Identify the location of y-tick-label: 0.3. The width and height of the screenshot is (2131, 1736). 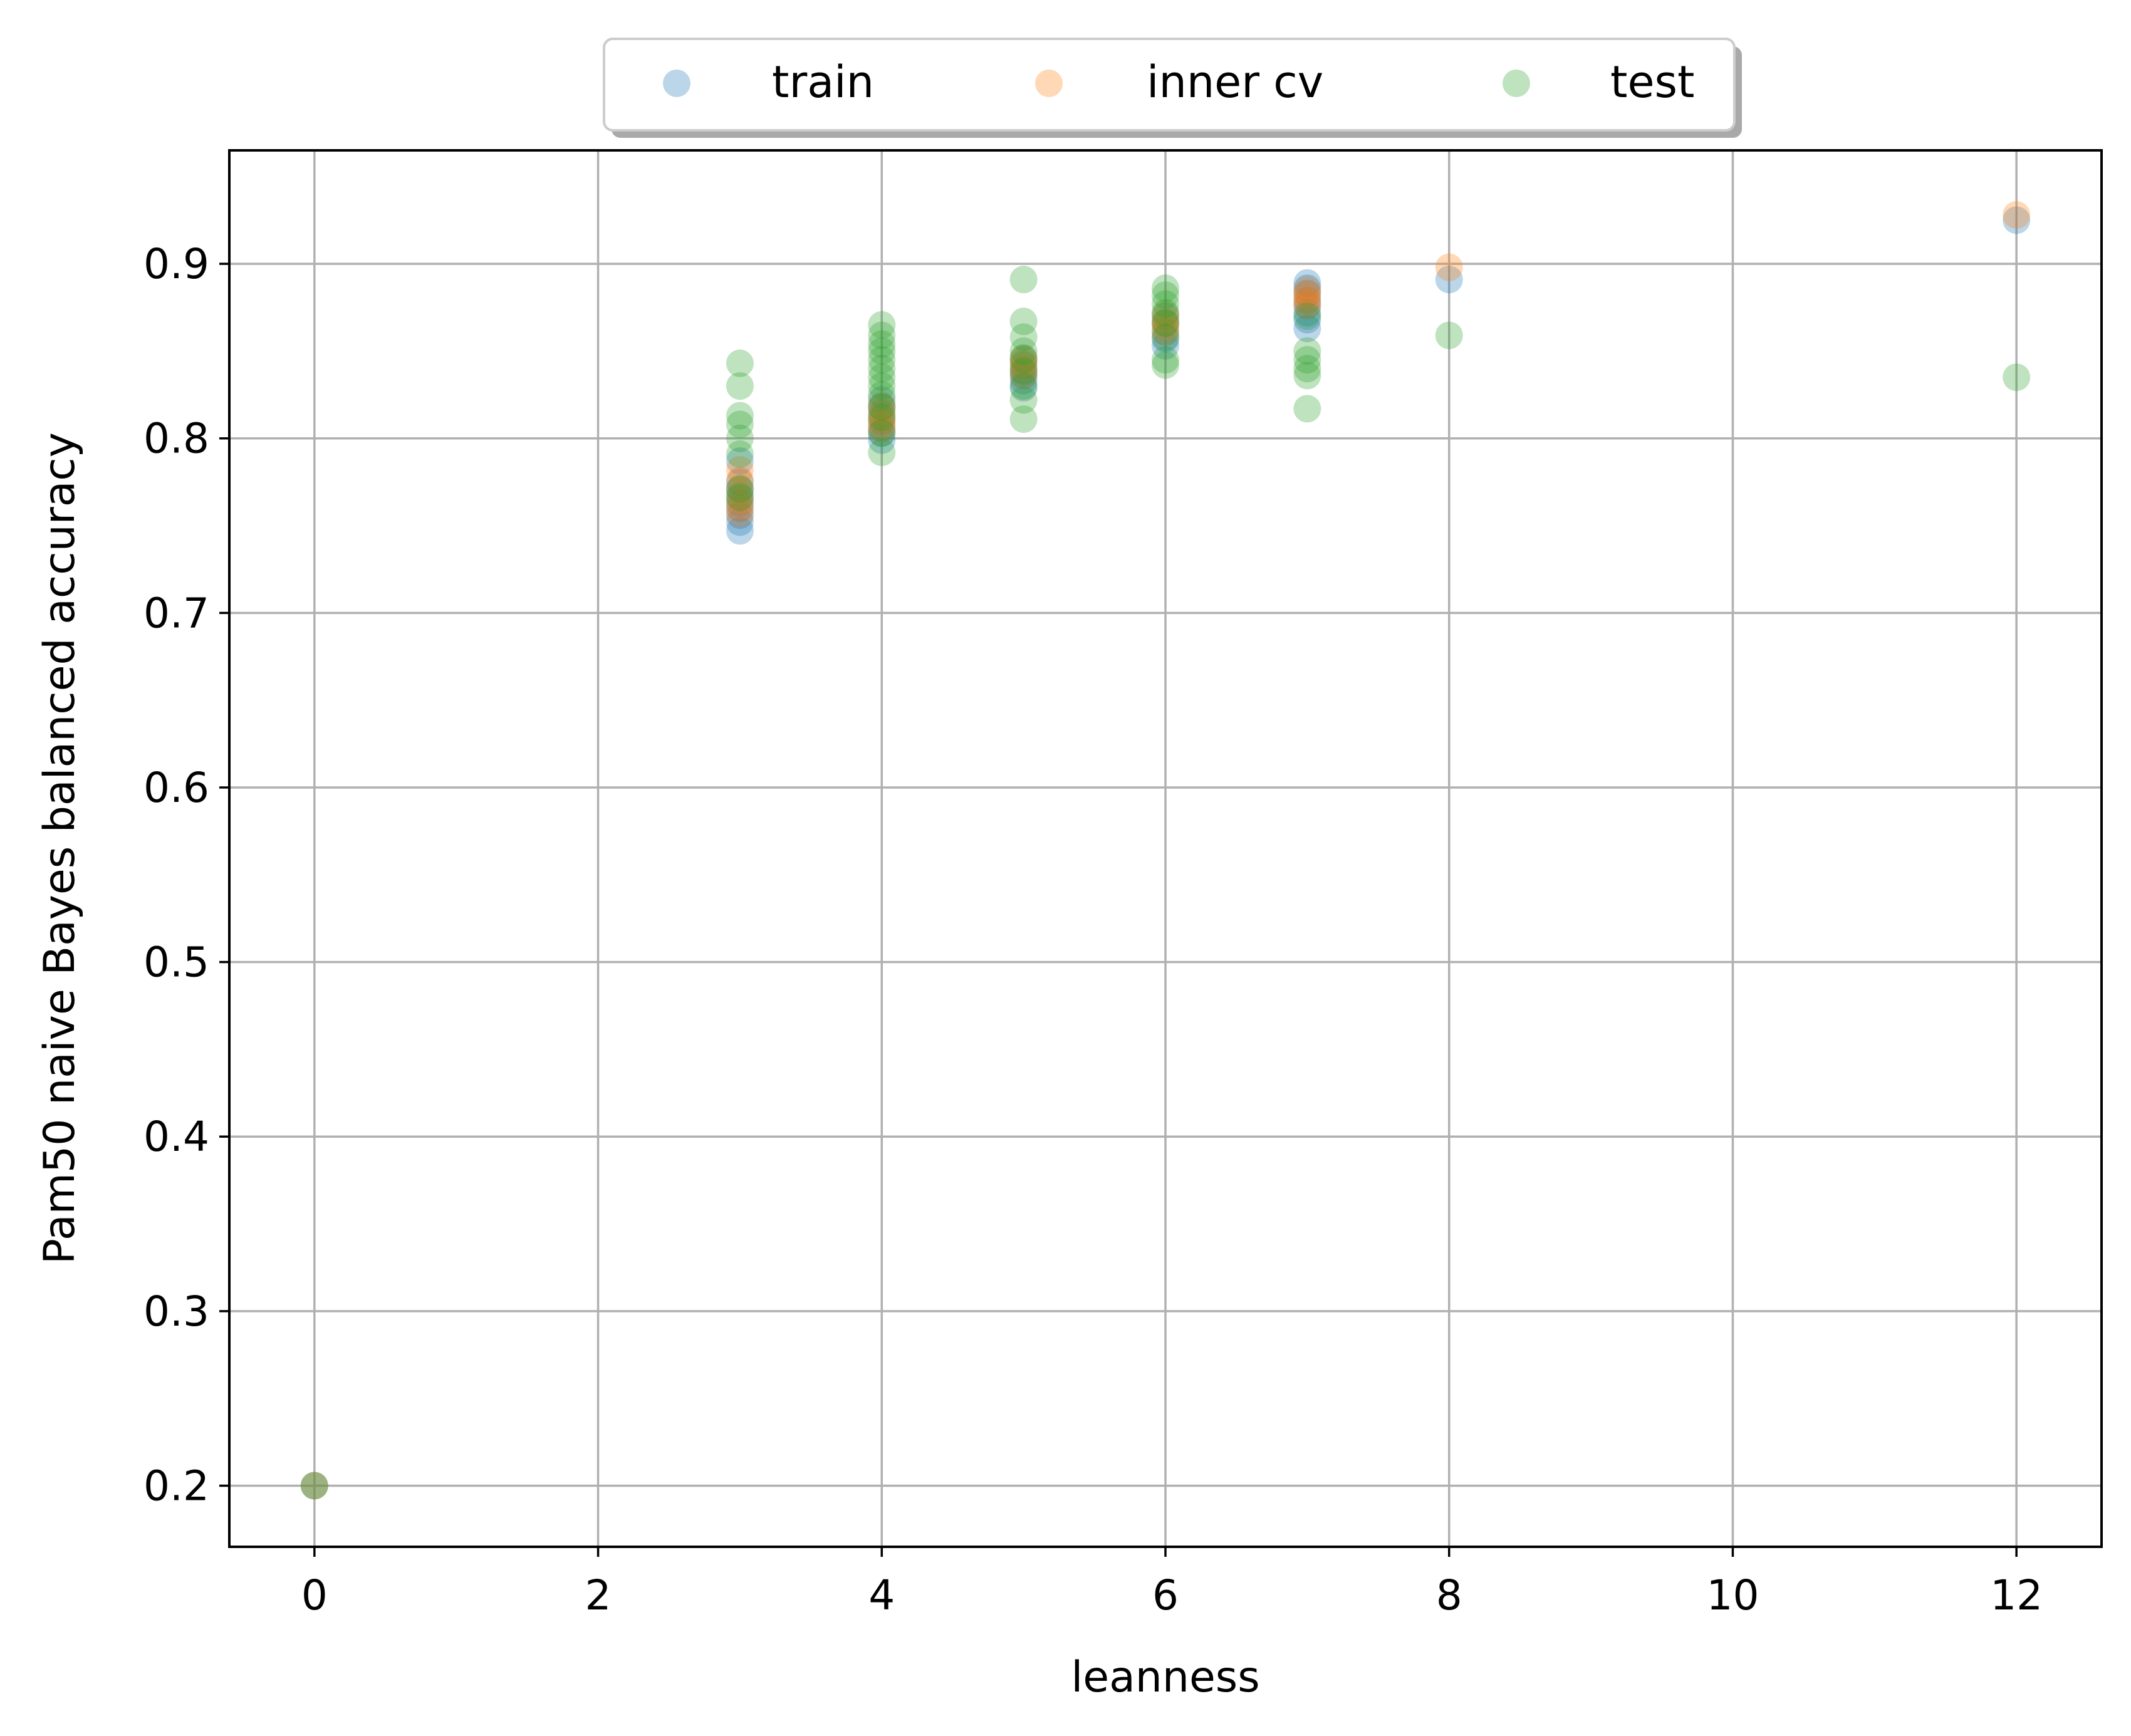
(176, 1311).